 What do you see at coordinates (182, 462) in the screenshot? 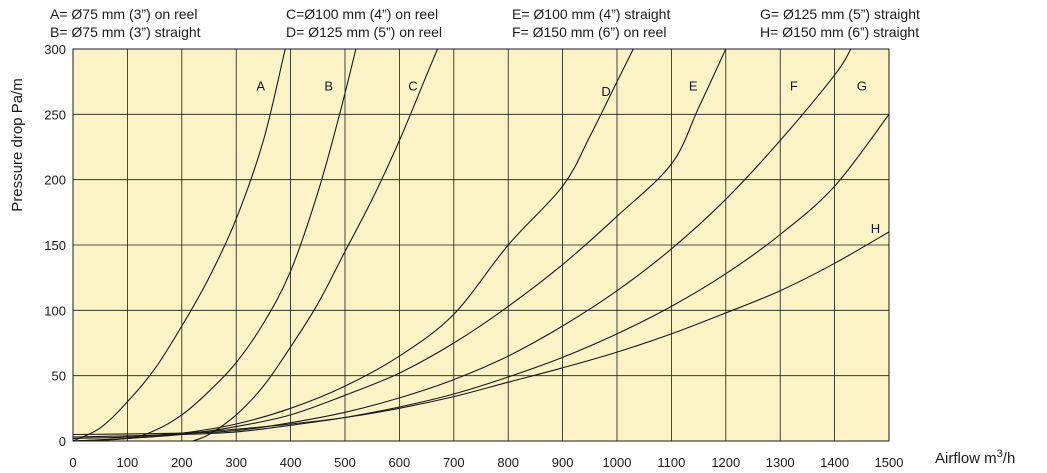
I see `x-tick-label: 200` at bounding box center [182, 462].